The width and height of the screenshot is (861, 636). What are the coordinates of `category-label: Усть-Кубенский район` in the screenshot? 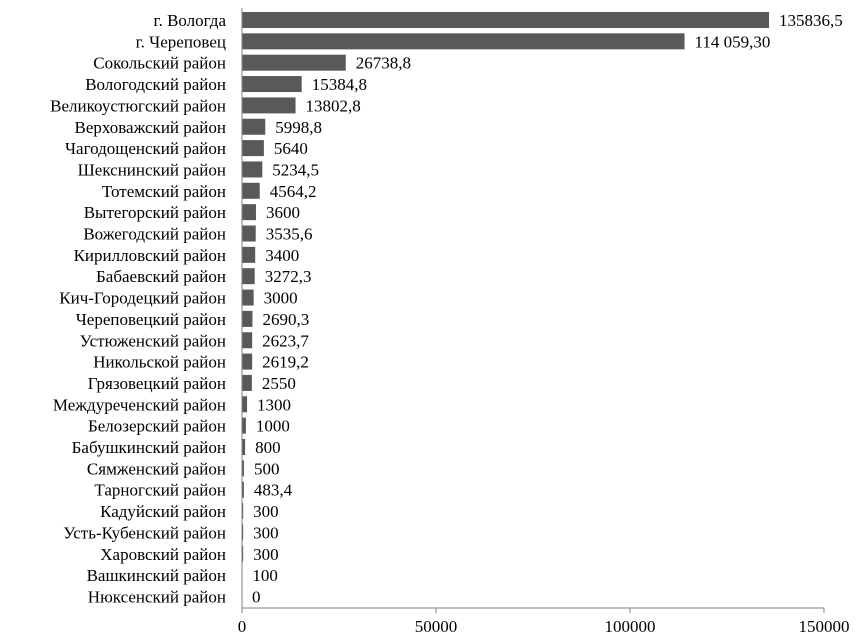 It's located at (144, 532).